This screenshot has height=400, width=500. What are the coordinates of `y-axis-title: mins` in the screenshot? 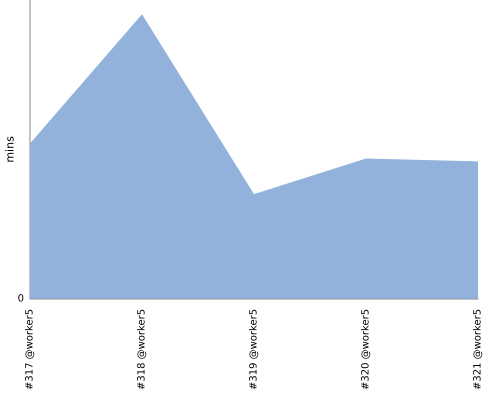 It's located at (9, 149).